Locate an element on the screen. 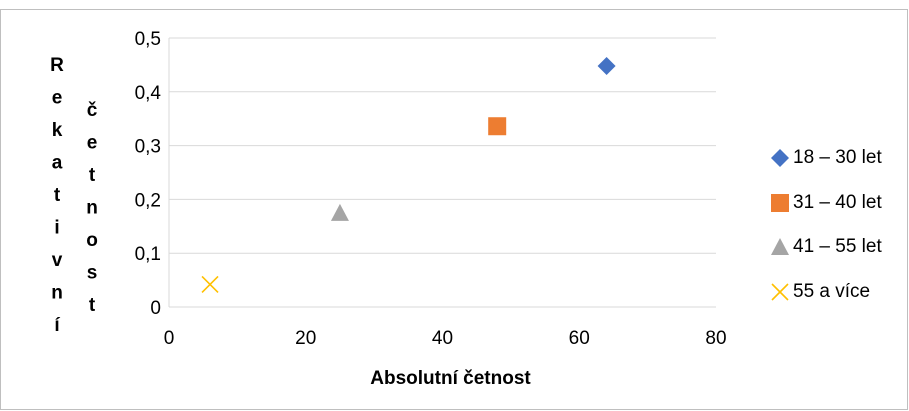 The height and width of the screenshot is (411, 909). y-axis-title-char: č is located at coordinates (92, 110).